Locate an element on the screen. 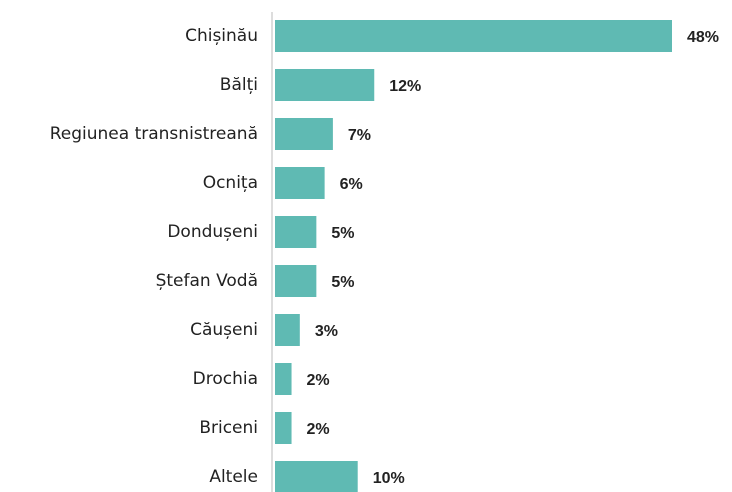 The width and height of the screenshot is (732, 492). value-label: 12% is located at coordinates (405, 86).